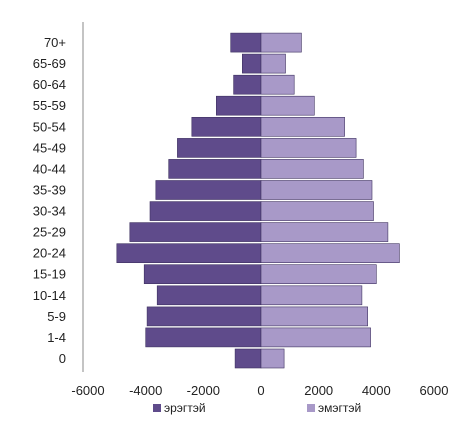 Image resolution: width=473 pixels, height=421 pixels. Describe the element at coordinates (49, 211) in the screenshot. I see `y-tick-label: 30-34` at that location.